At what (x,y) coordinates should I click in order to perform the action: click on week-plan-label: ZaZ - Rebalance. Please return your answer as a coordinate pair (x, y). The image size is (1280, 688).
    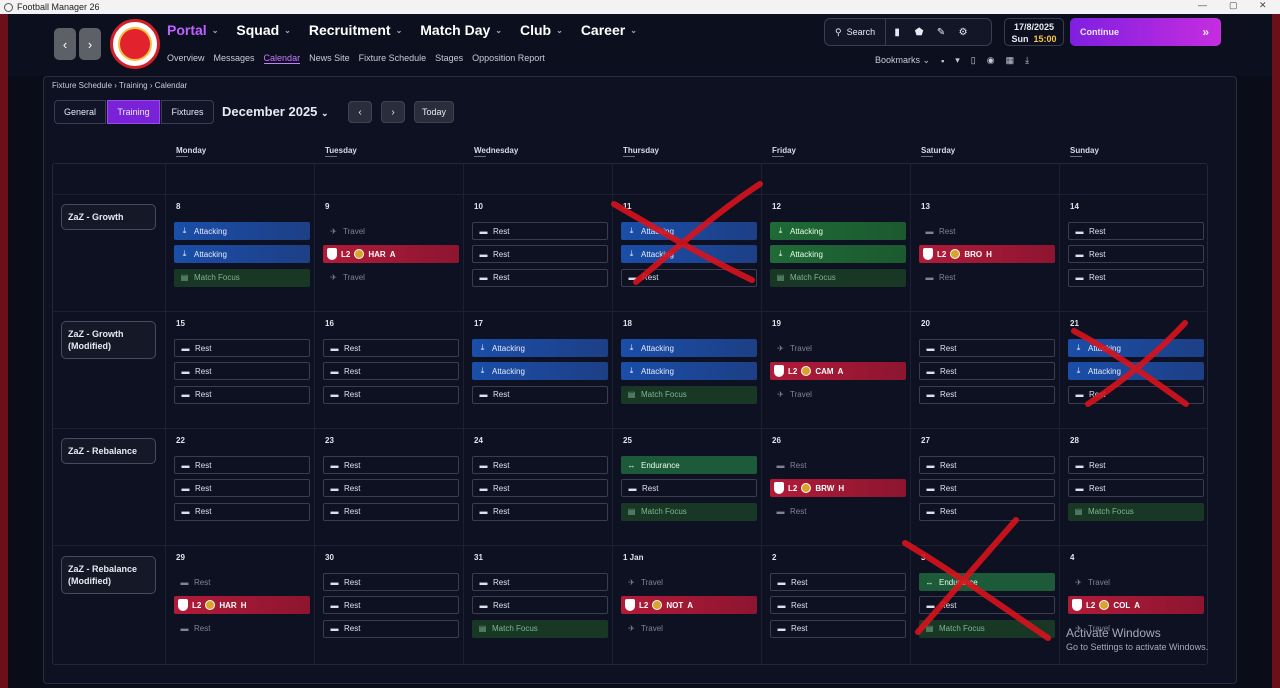
    Looking at the image, I should click on (108, 451).